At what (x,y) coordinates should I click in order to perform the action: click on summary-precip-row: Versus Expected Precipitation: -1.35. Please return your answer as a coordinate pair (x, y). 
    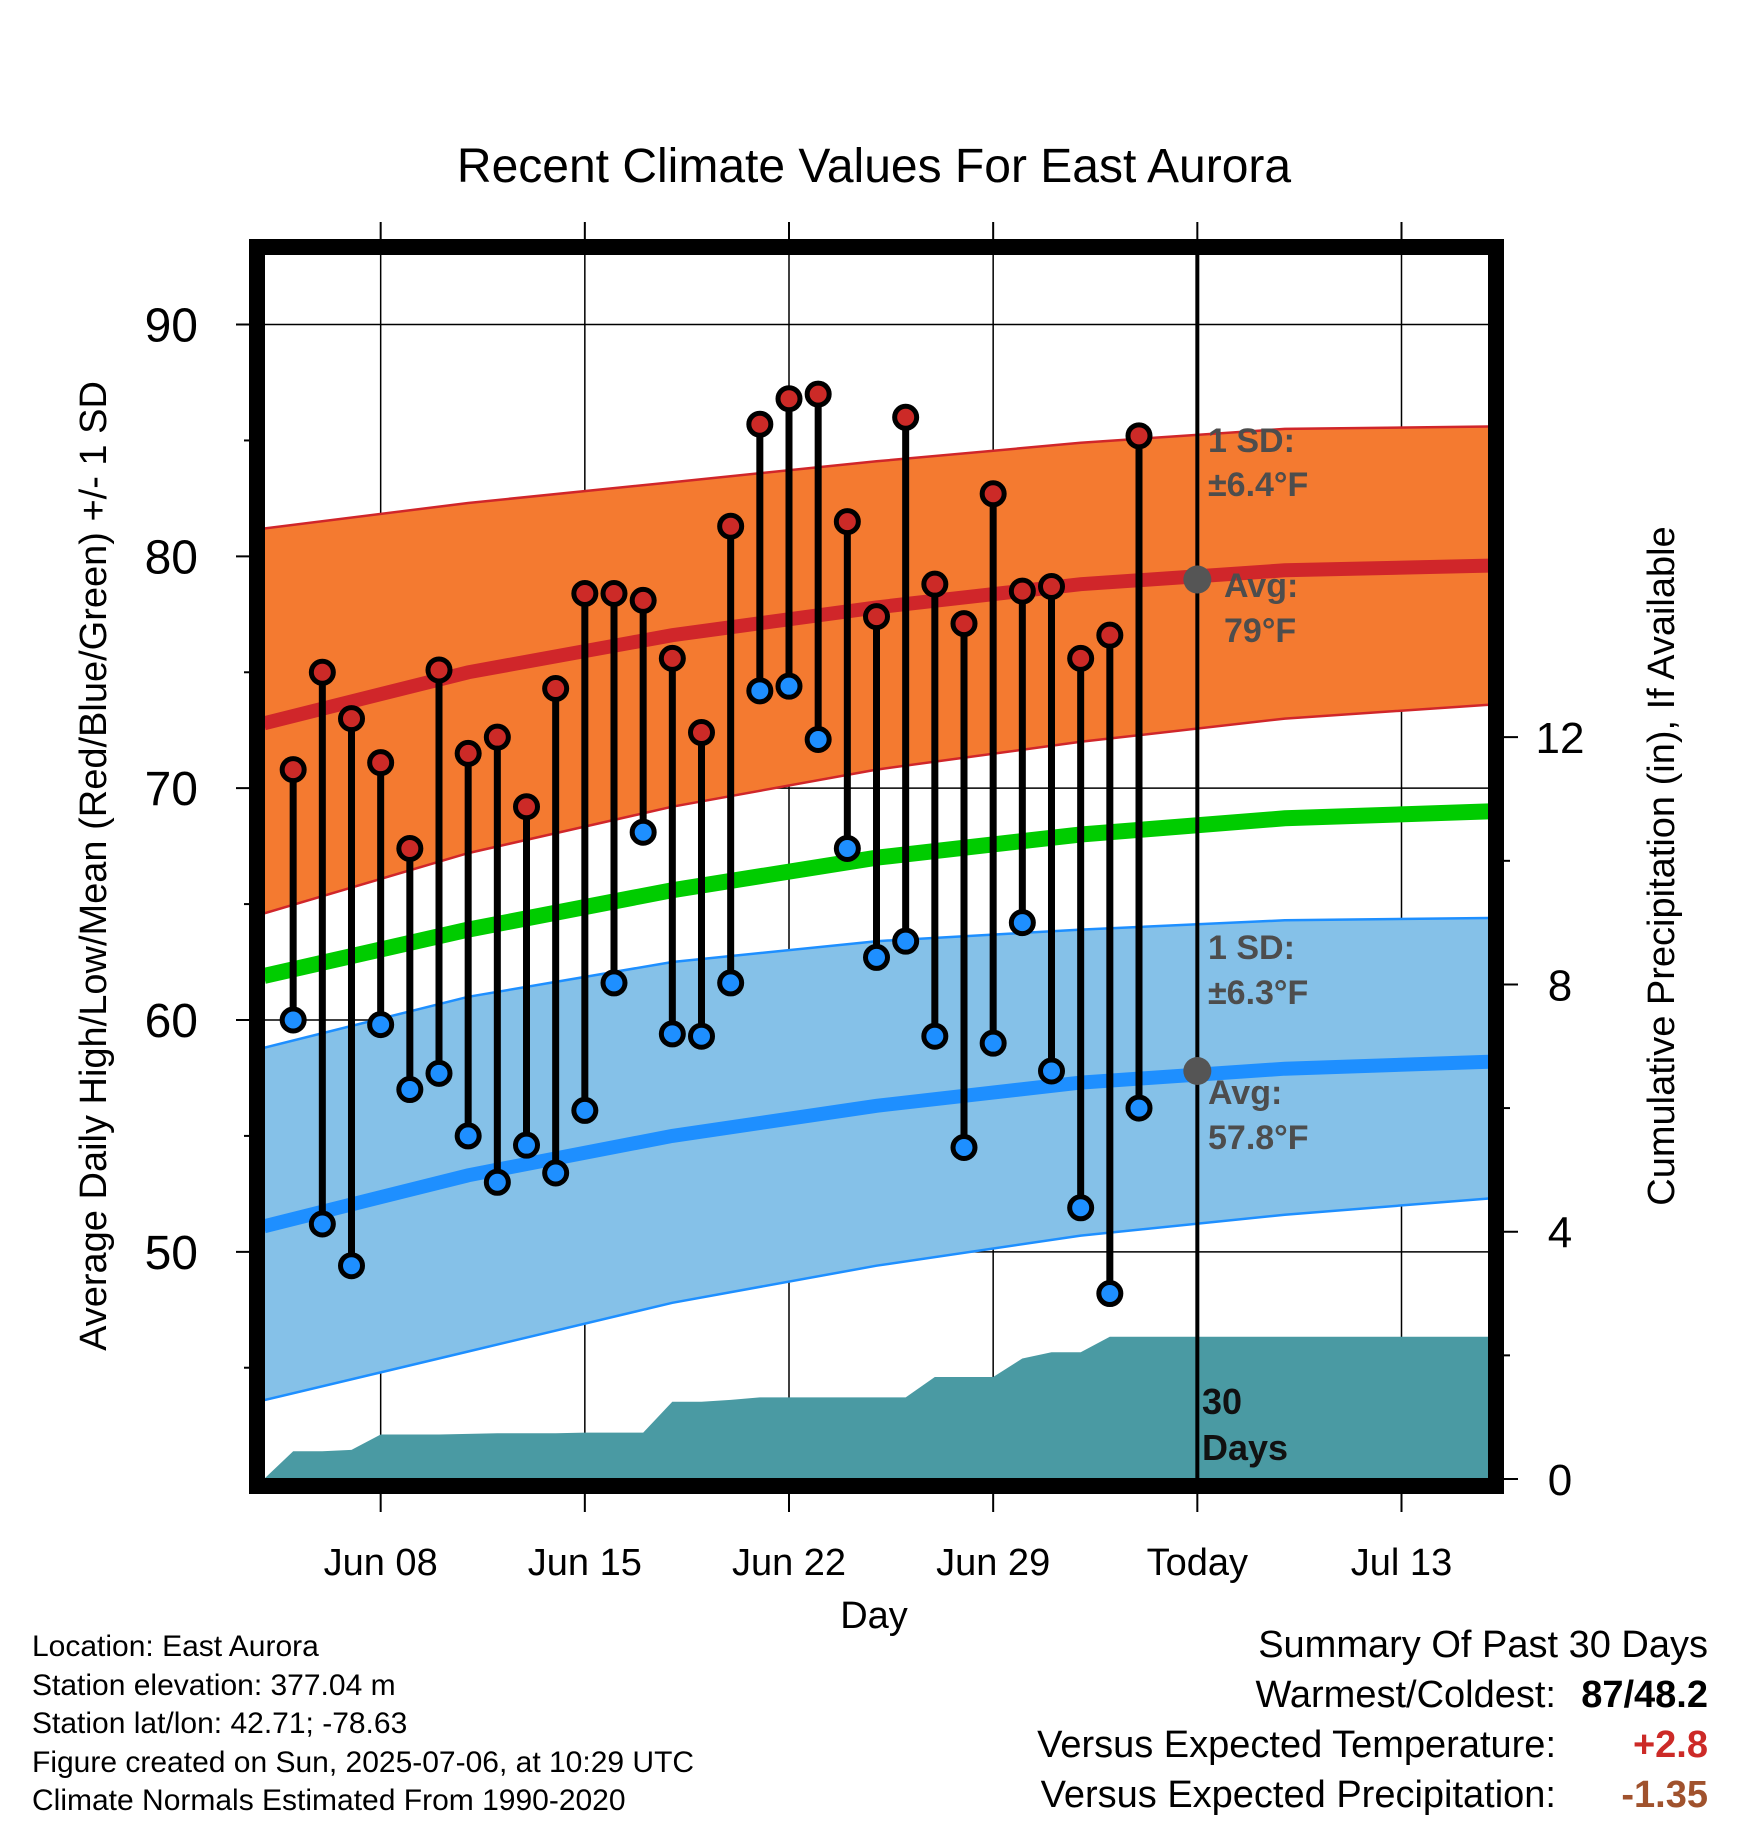
    Looking at the image, I should click on (1372, 1795).